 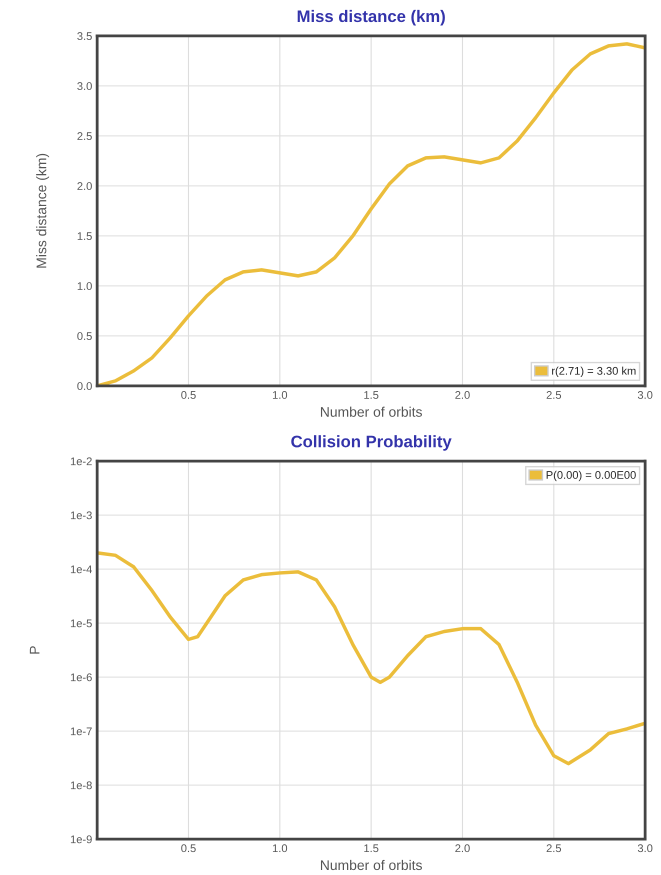 What do you see at coordinates (84, 136) in the screenshot?
I see `y-tick-label: 2.5` at bounding box center [84, 136].